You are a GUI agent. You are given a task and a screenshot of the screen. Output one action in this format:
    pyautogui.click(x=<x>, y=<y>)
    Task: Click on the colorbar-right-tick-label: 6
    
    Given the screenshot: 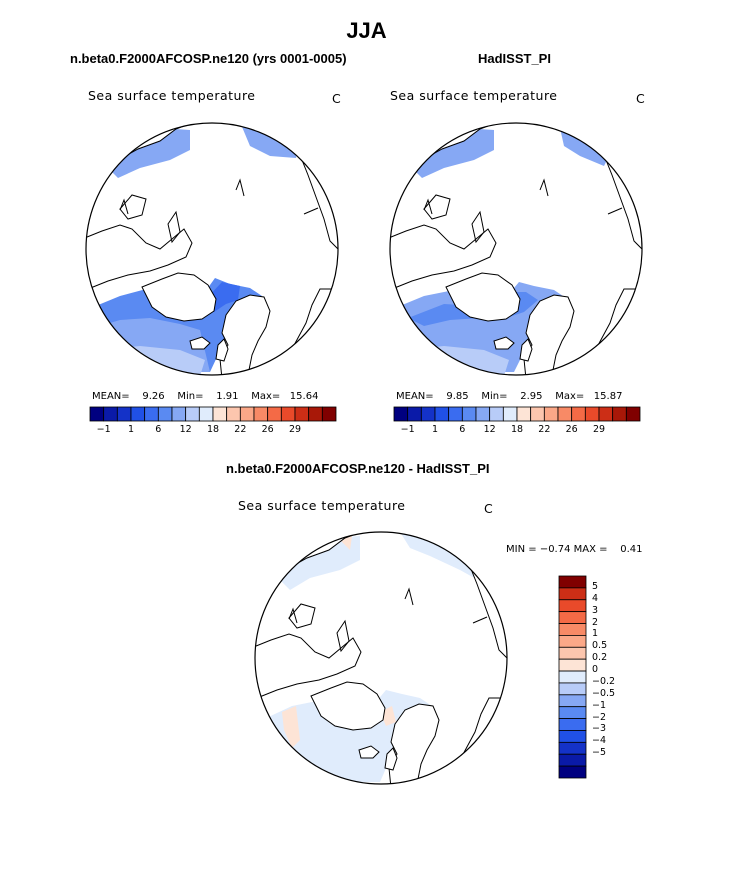 What is the action you would take?
    pyautogui.click(x=462, y=429)
    